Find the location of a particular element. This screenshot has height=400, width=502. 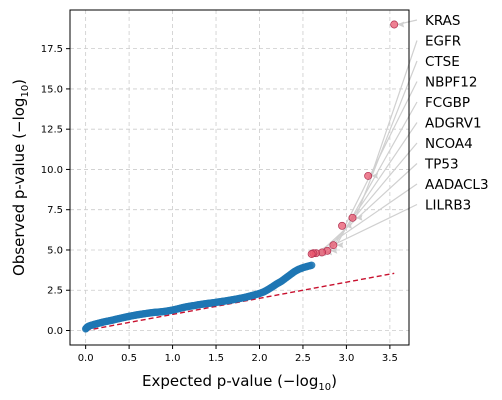

gene-label-nbpf12: NBPF12 is located at coordinates (451, 83).